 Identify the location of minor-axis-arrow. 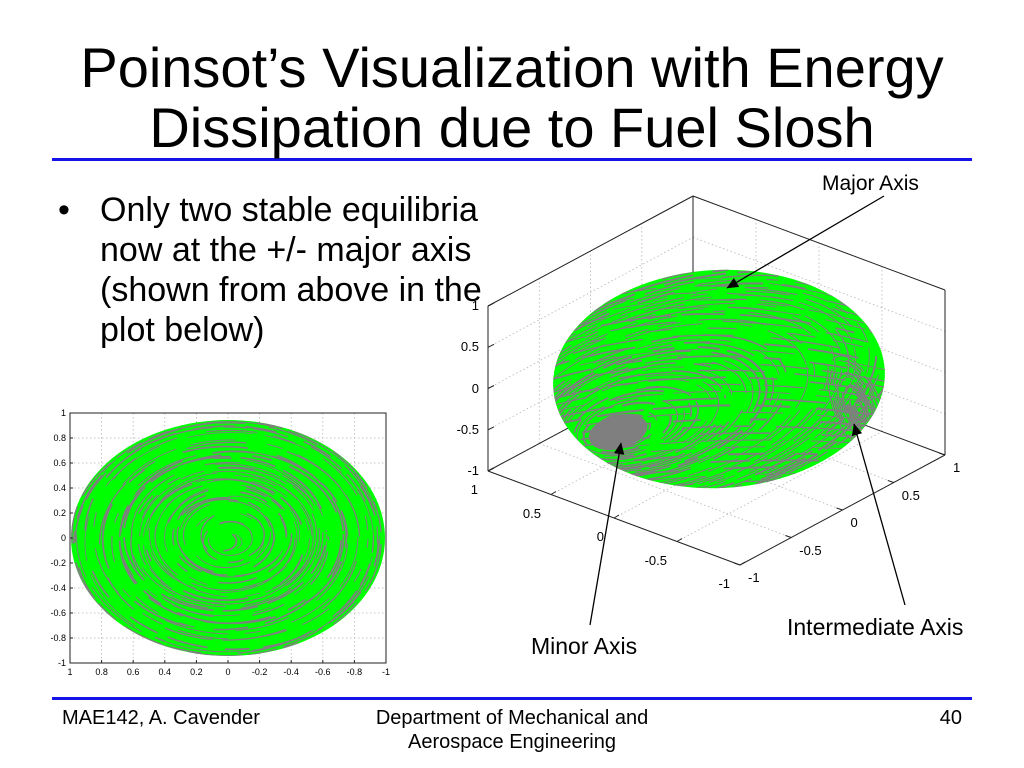
(607, 534).